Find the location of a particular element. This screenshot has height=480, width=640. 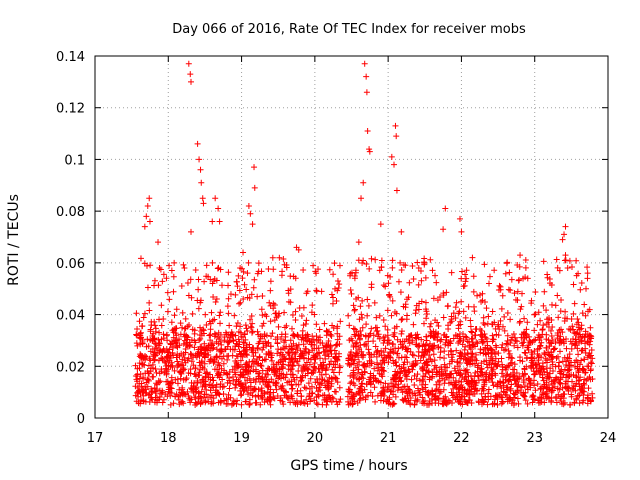

x-tick-label: 18 is located at coordinates (168, 438).